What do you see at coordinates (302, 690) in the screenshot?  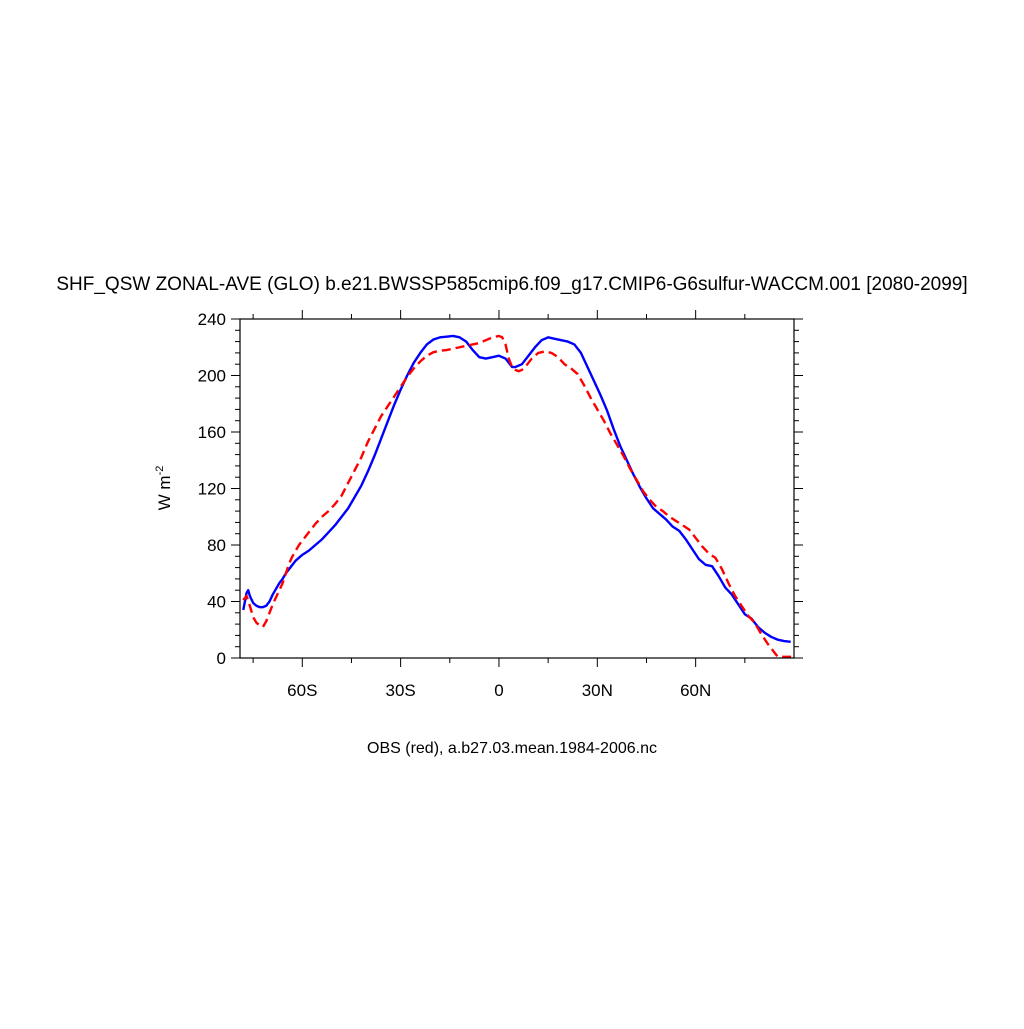 I see `x-tick-label: 60S` at bounding box center [302, 690].